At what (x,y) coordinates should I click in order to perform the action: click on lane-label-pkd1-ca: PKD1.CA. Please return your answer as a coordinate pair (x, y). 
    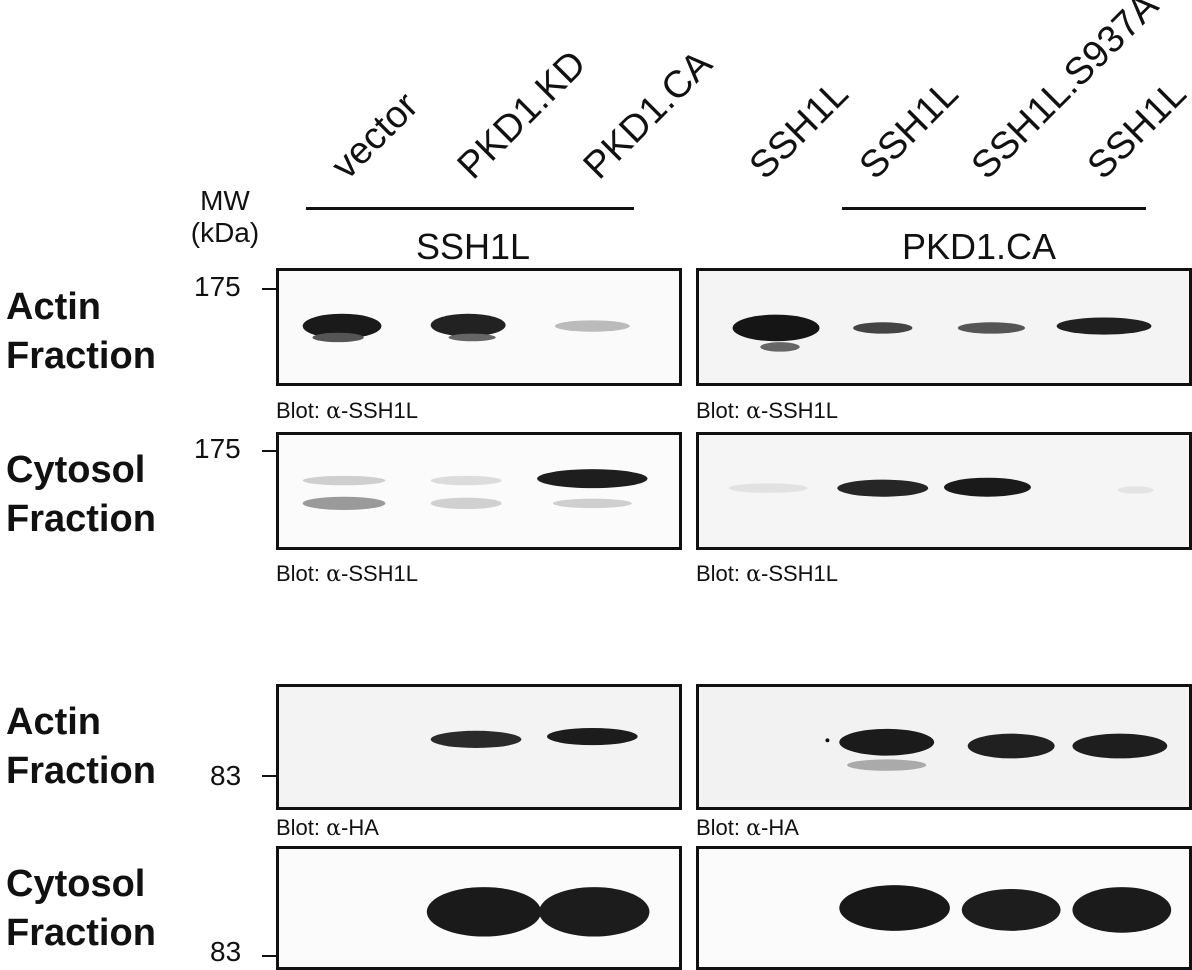
    Looking at the image, I should click on (648, 115).